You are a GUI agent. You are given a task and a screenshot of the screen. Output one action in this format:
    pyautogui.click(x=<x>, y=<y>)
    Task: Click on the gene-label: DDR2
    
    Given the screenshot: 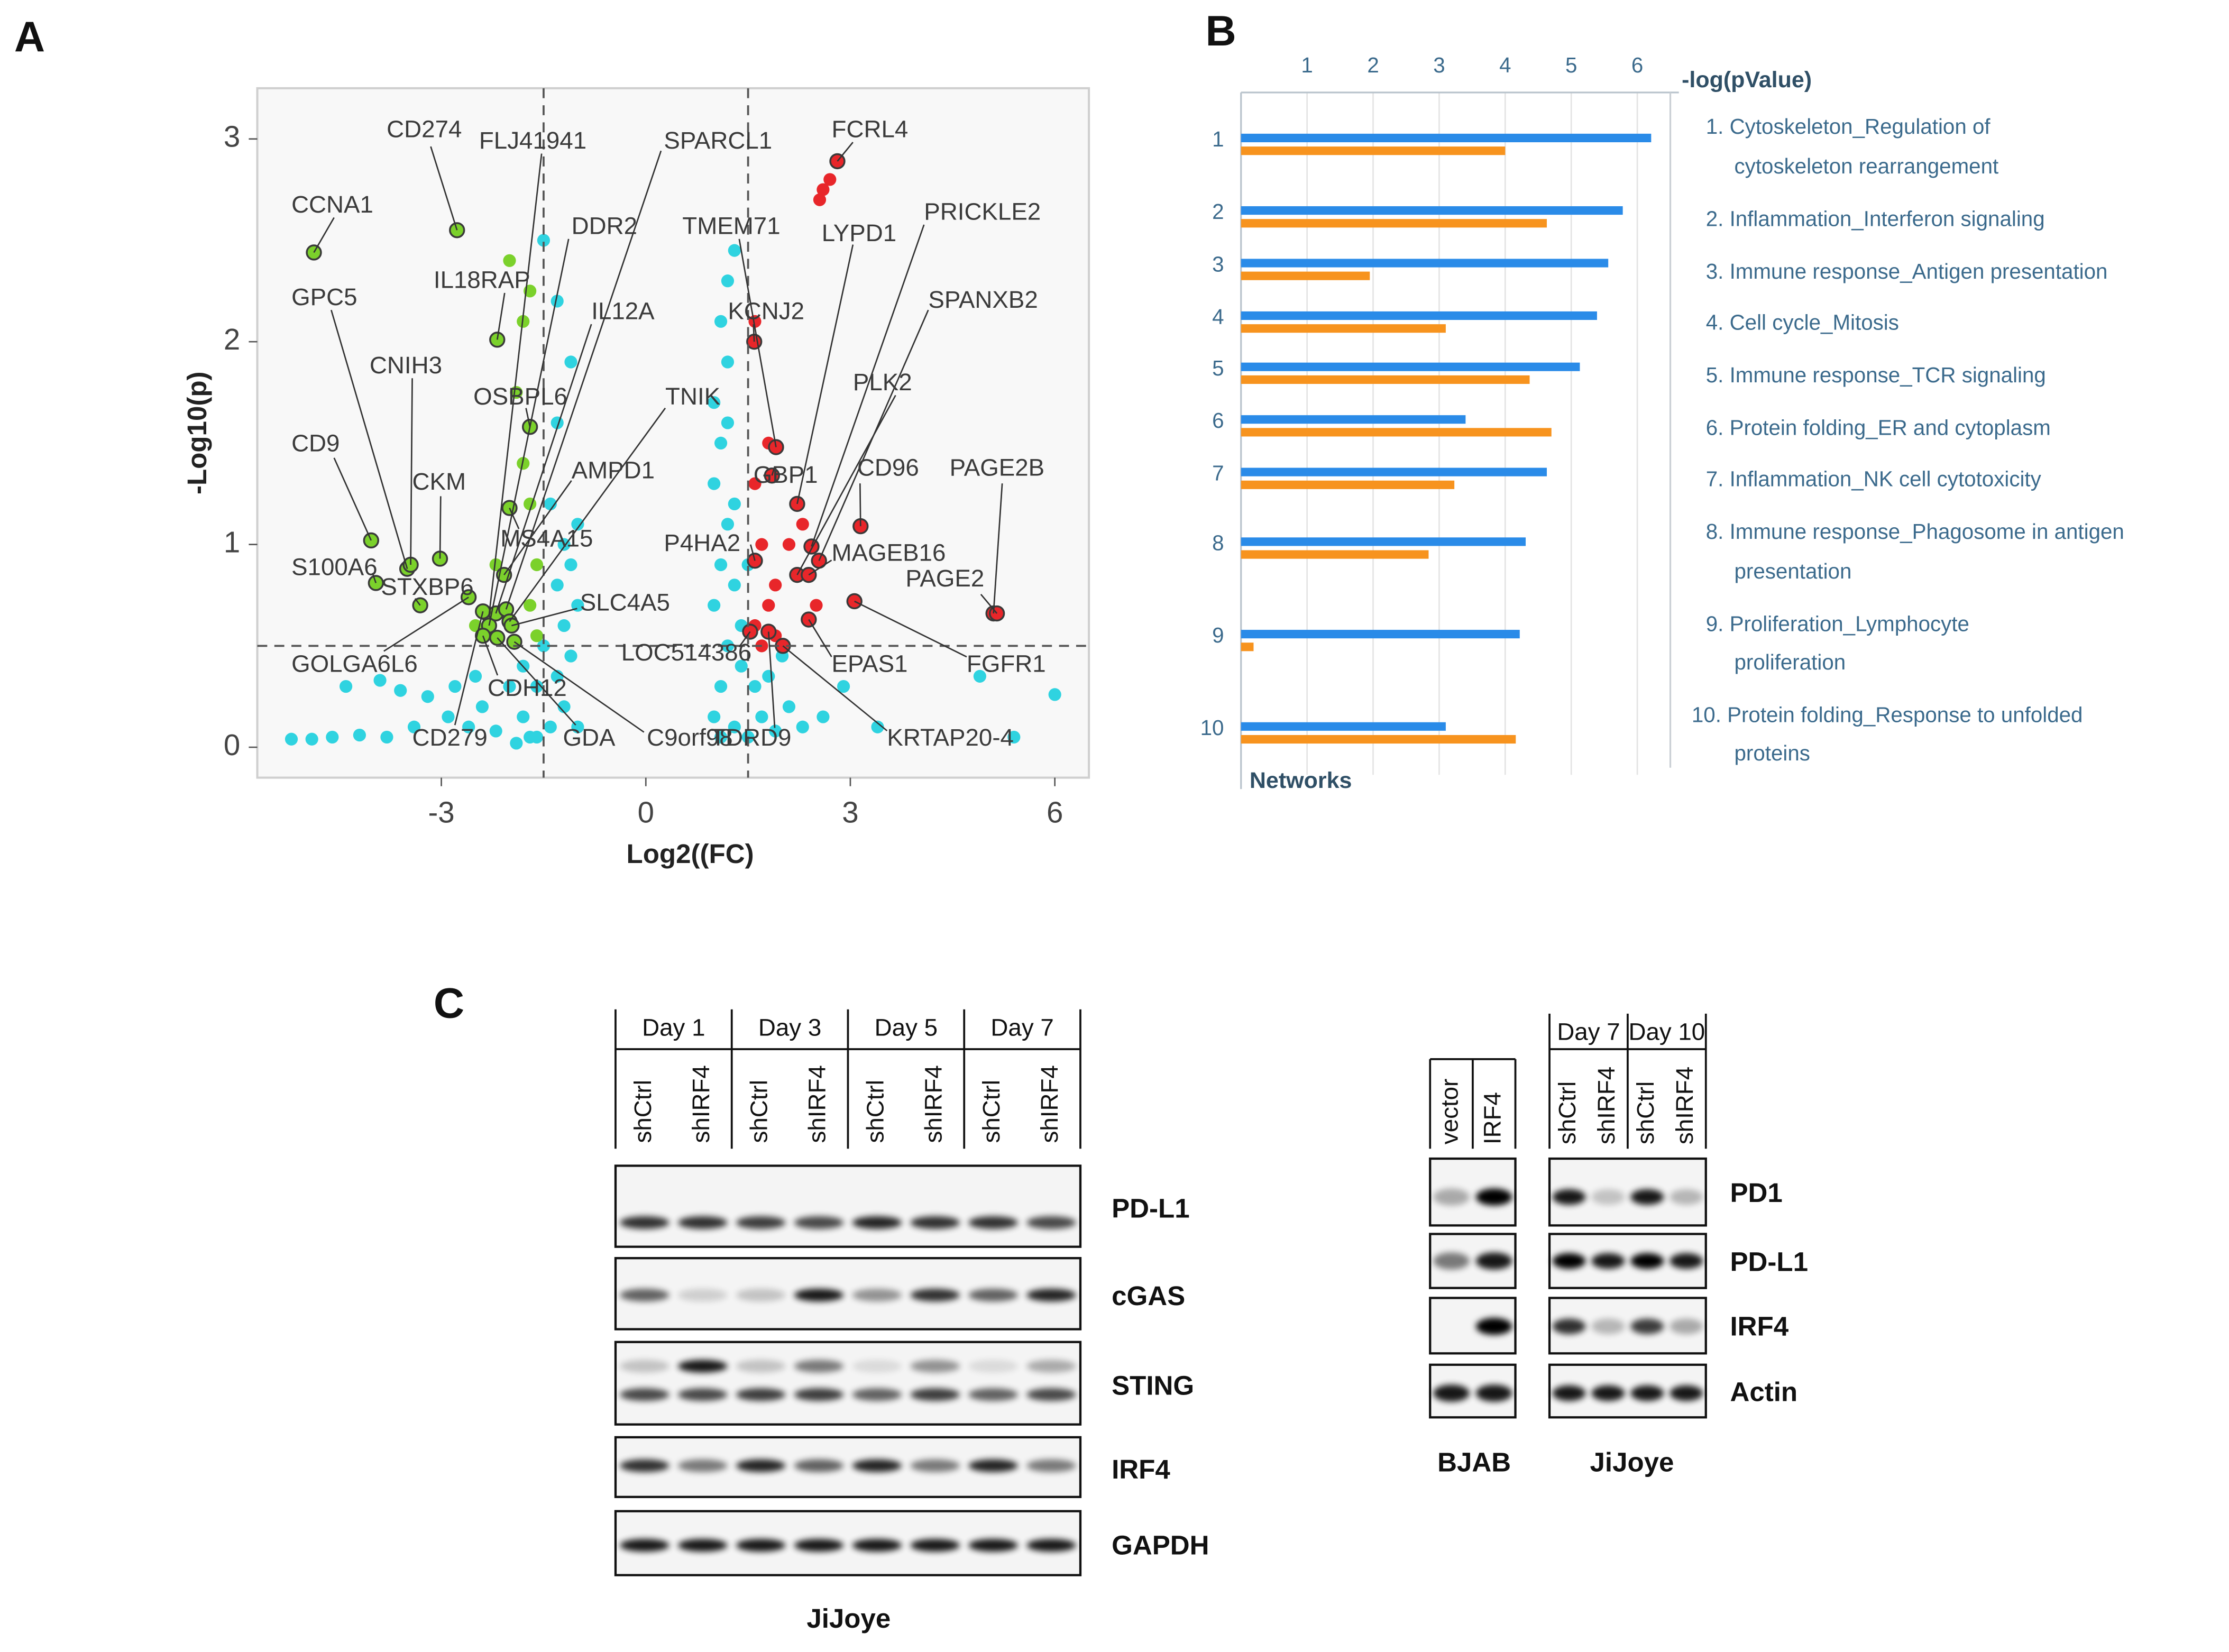 What is the action you would take?
    pyautogui.click(x=604, y=225)
    